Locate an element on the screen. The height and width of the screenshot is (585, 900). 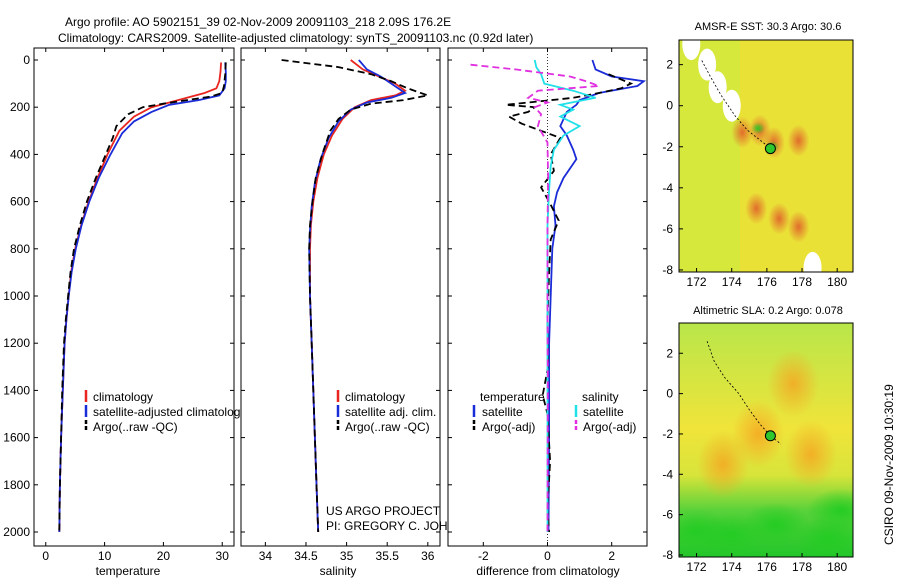
y-tick-label: 2 is located at coordinates (669, 65).